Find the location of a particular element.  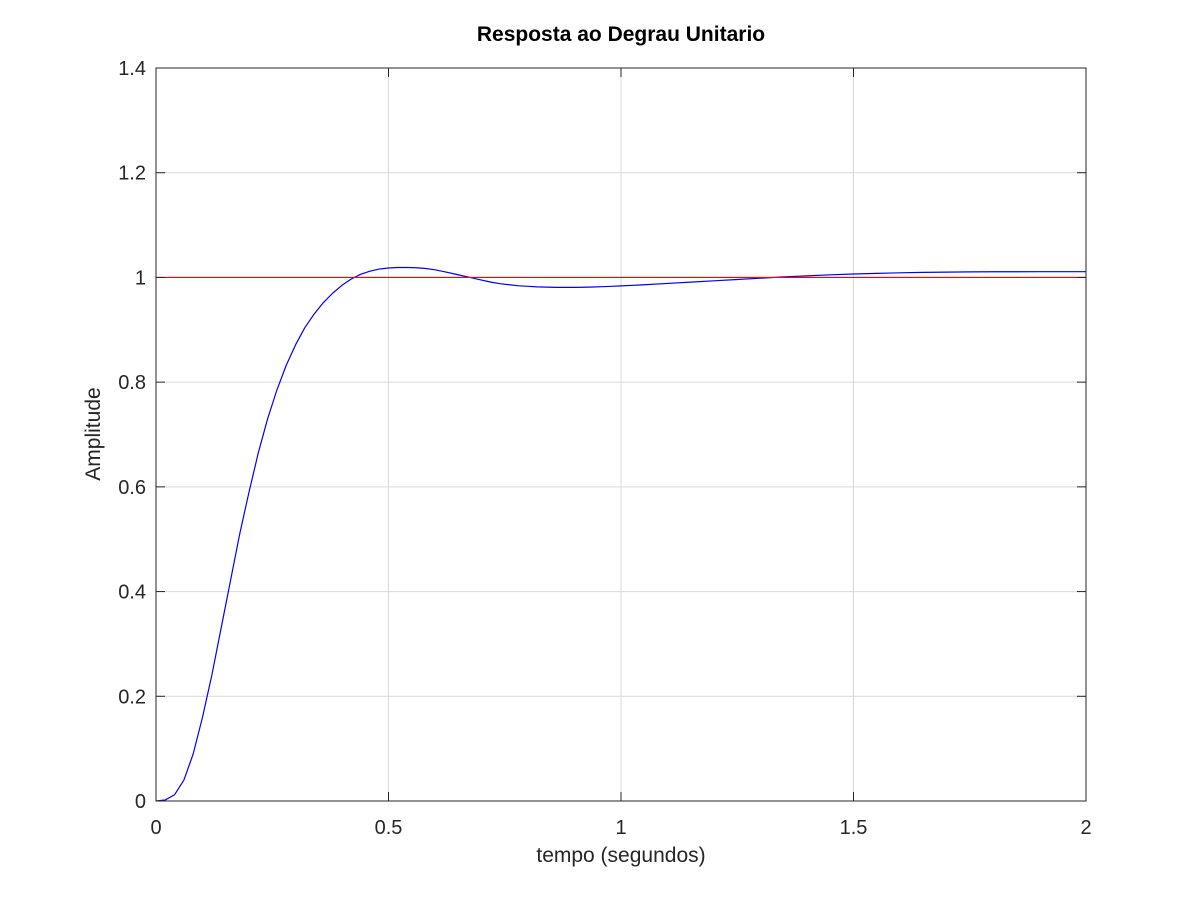

y-tick-label: 1.2 is located at coordinates (132, 174).